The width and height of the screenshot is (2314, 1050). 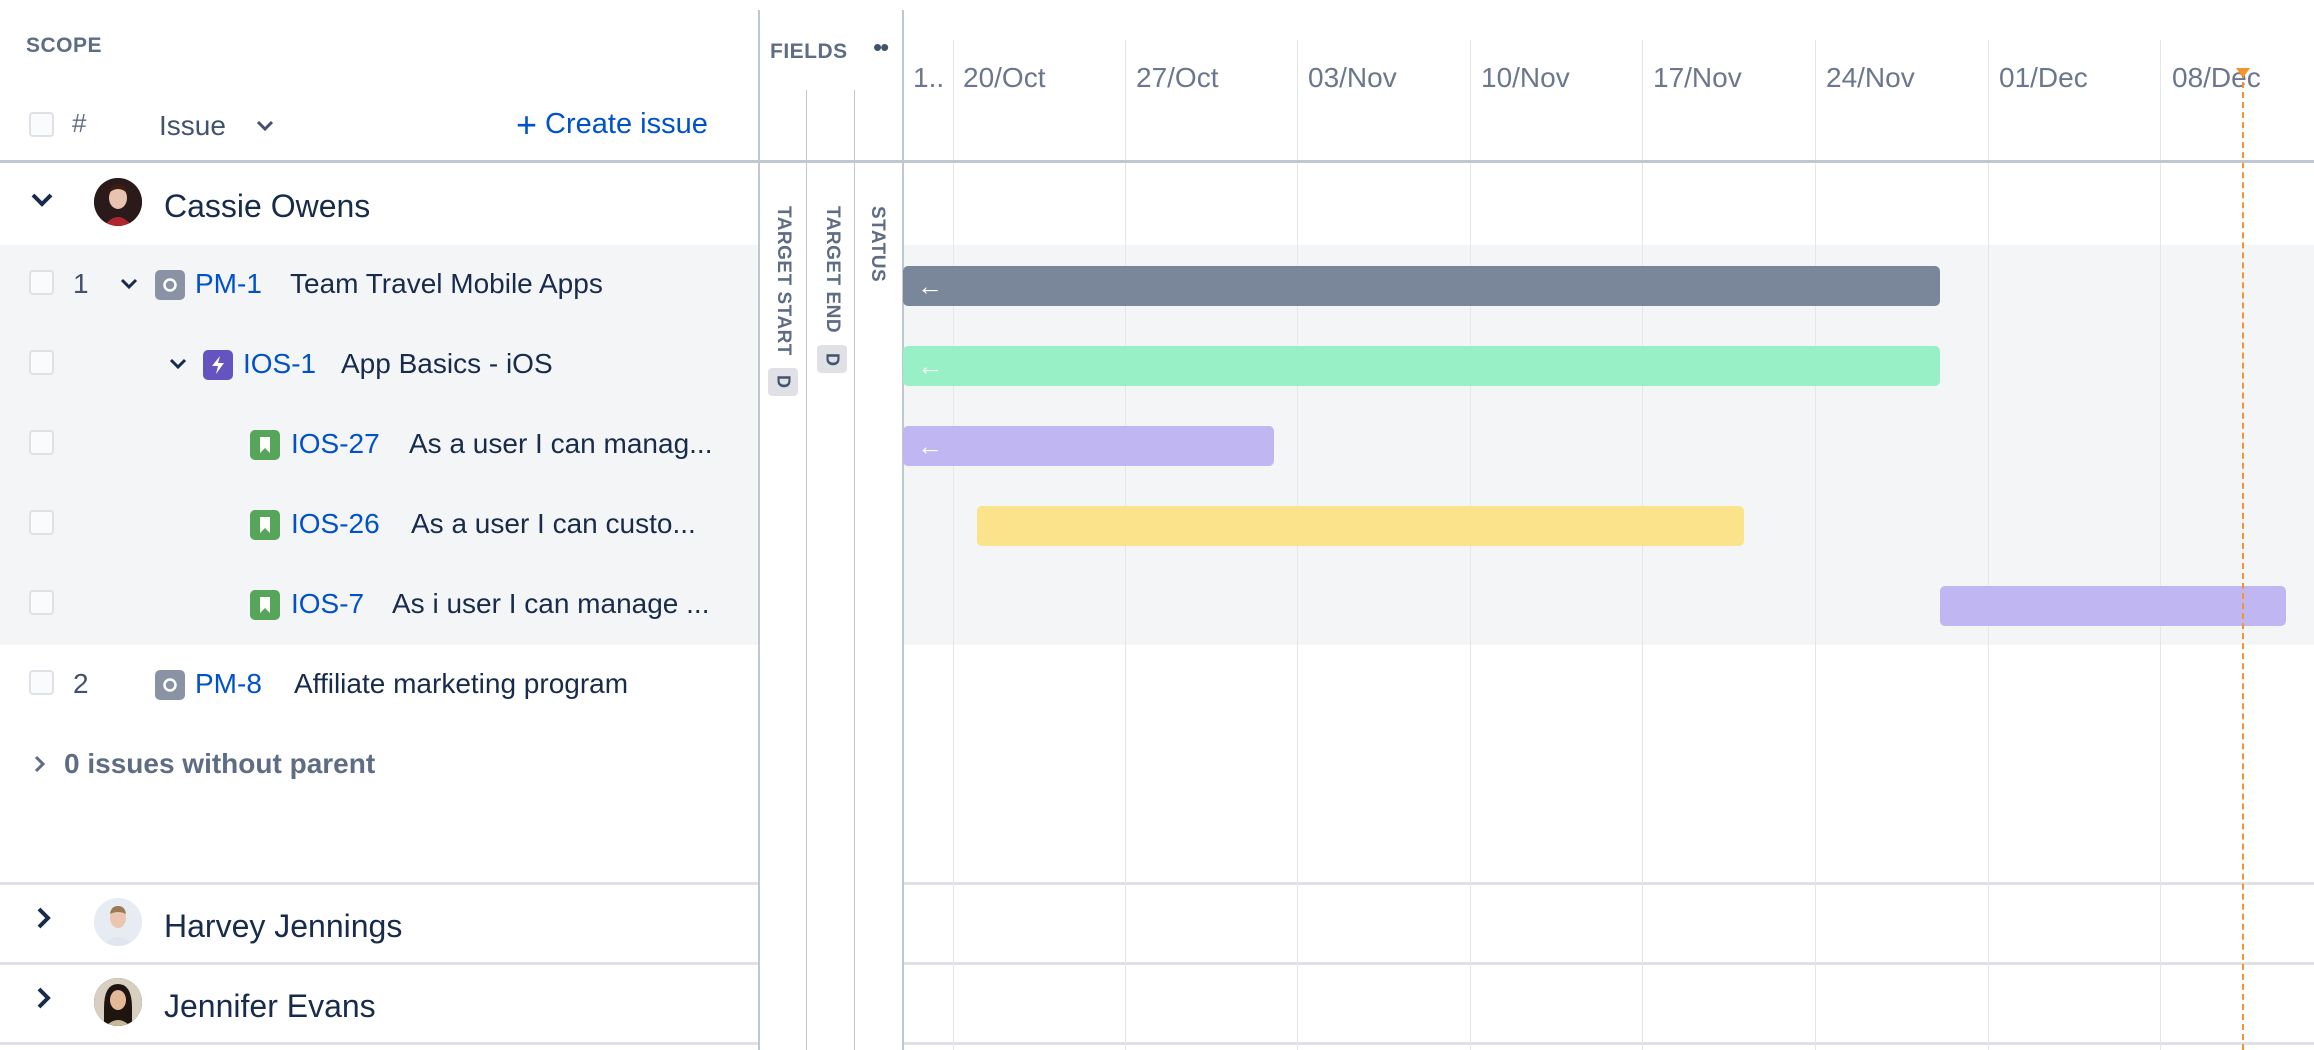 I want to click on group-row-harvey-jennings: Harvey Jennings, so click(x=379, y=925).